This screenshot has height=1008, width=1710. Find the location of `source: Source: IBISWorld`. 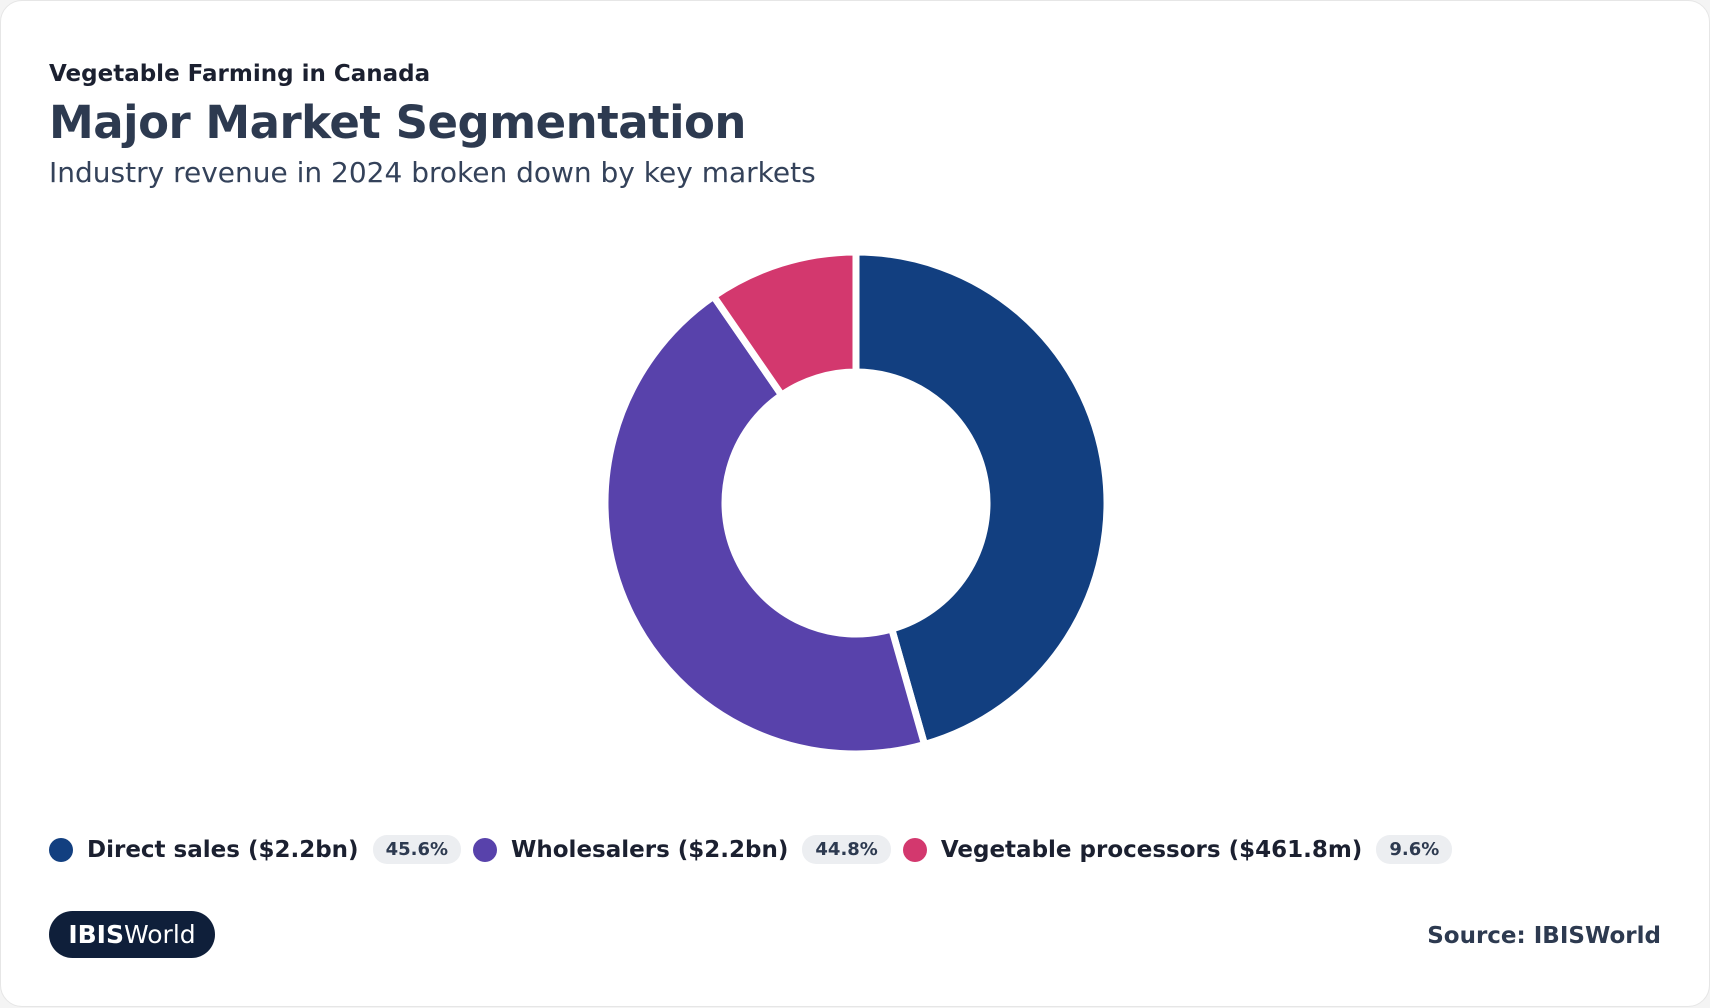

source: Source: IBISWorld is located at coordinates (1544, 936).